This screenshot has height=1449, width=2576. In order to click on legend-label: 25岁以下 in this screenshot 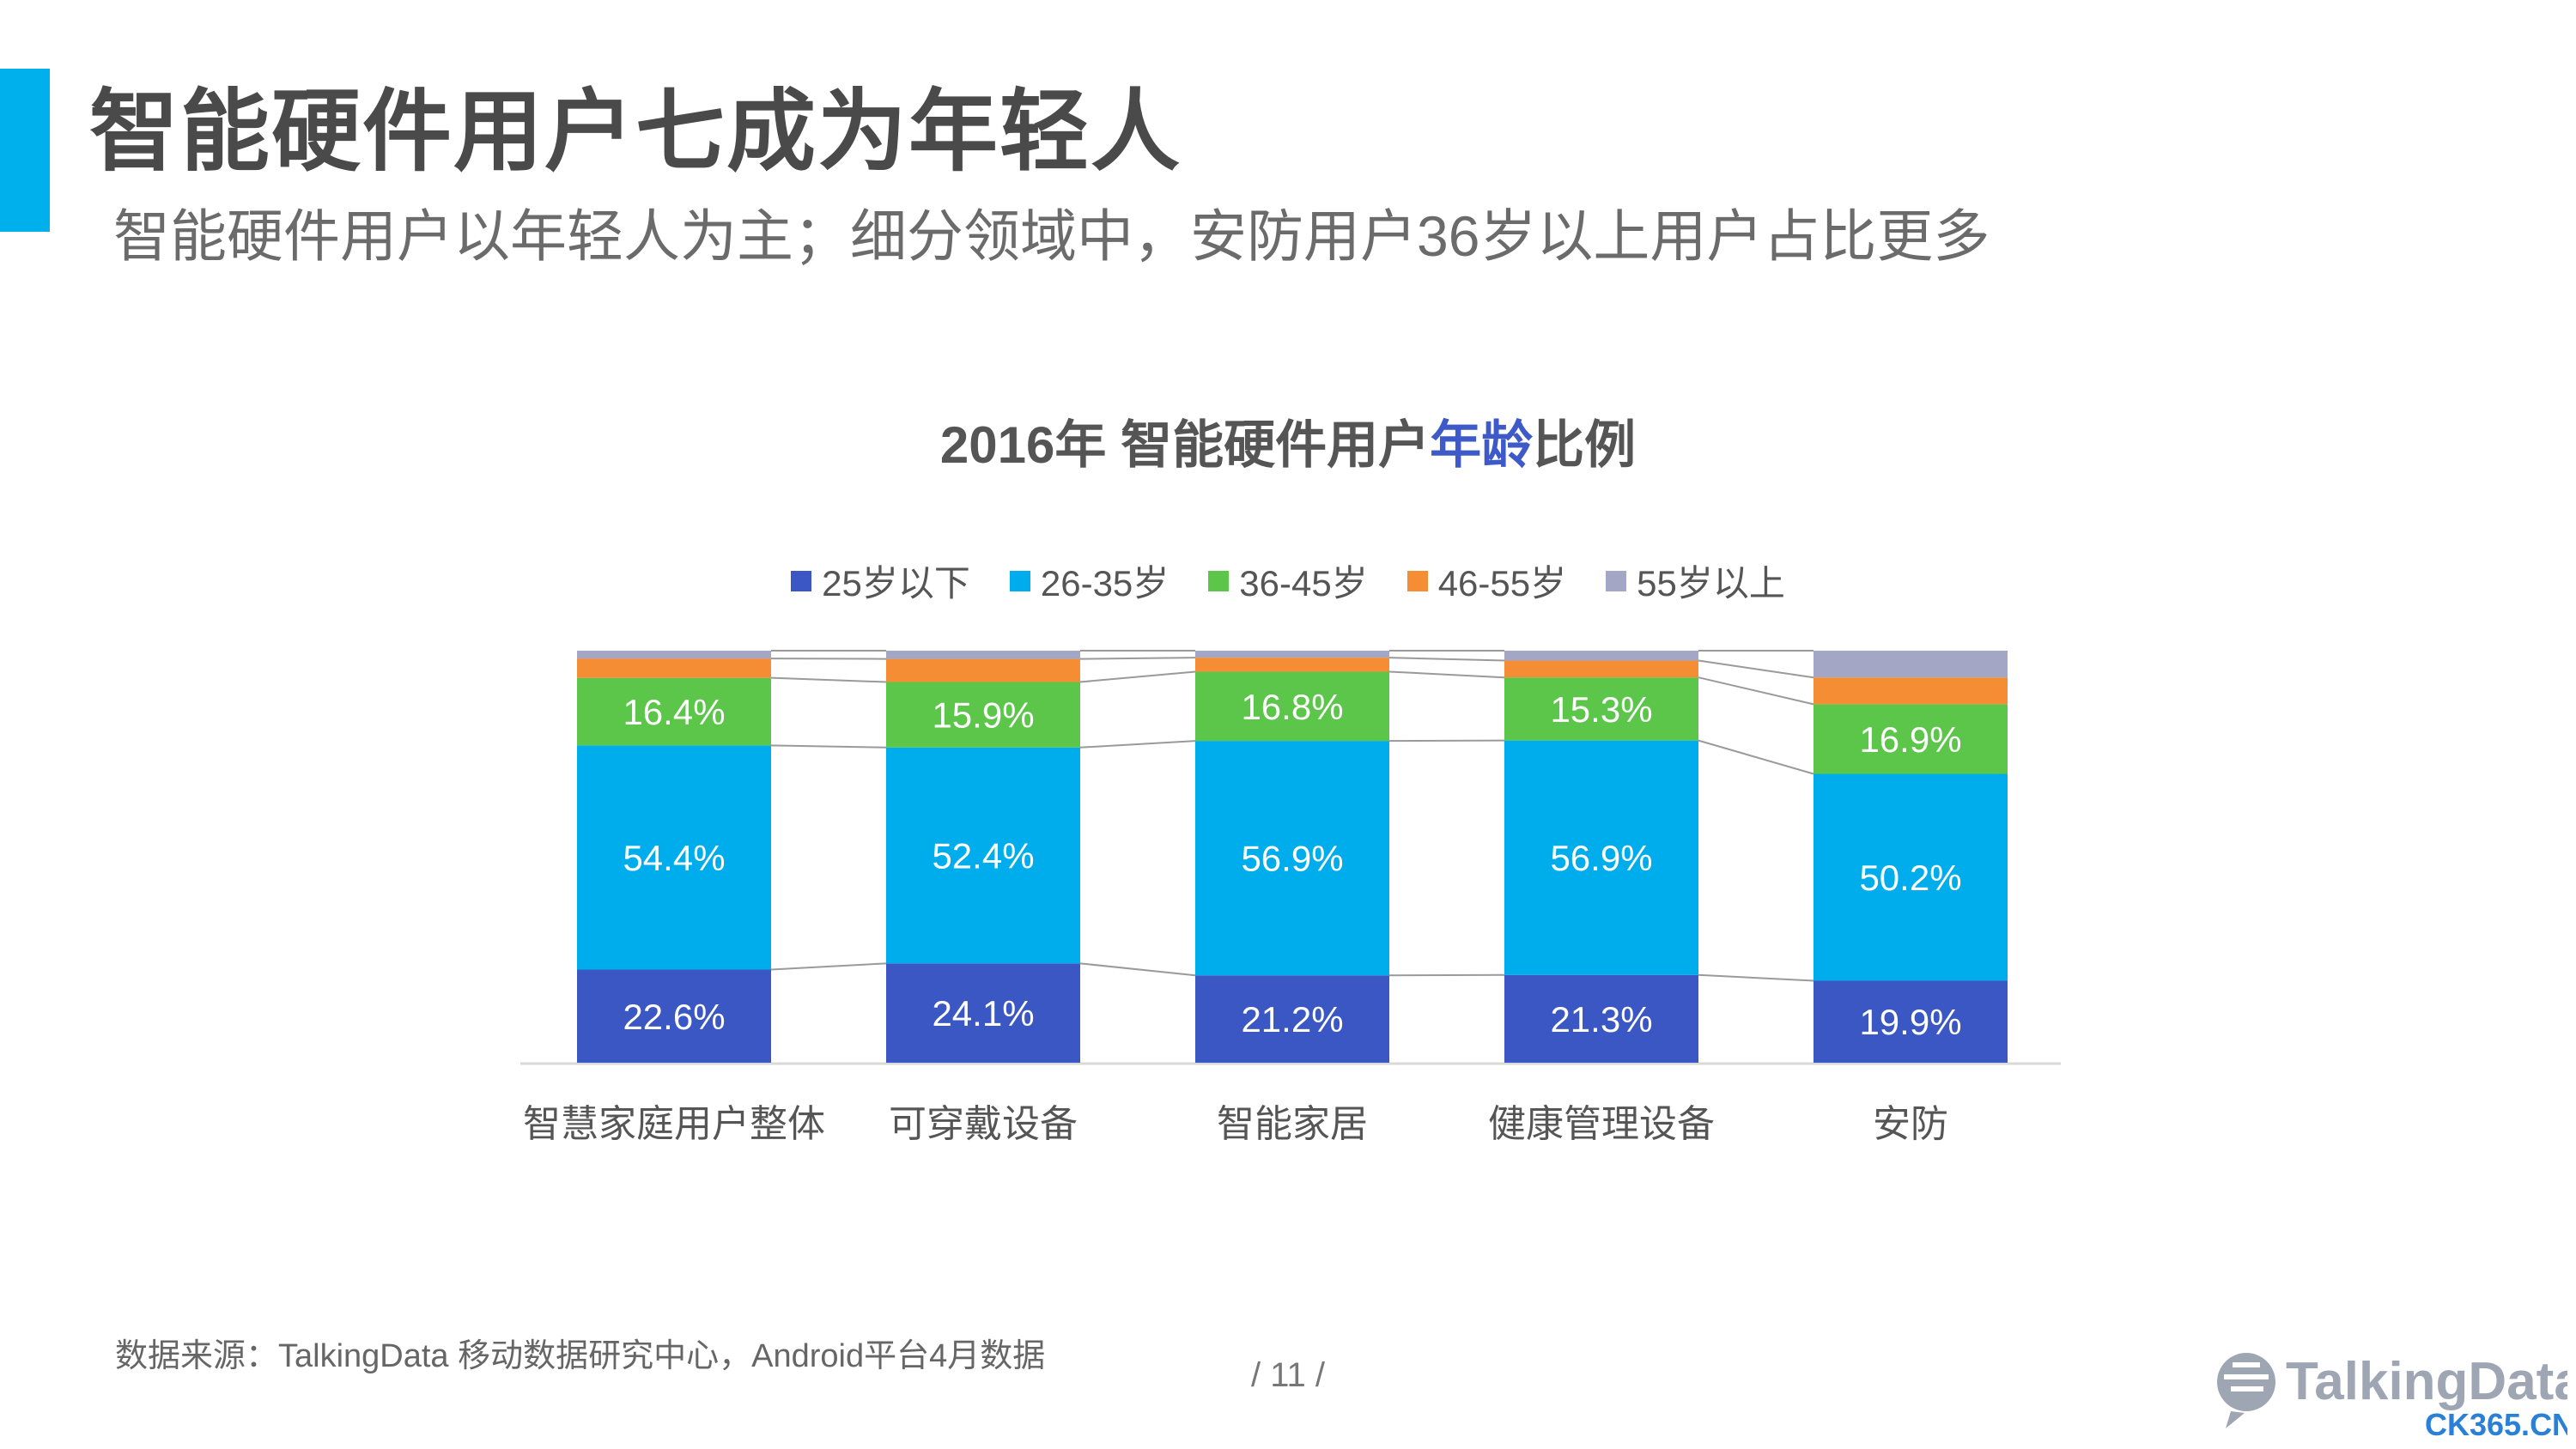, I will do `click(896, 583)`.